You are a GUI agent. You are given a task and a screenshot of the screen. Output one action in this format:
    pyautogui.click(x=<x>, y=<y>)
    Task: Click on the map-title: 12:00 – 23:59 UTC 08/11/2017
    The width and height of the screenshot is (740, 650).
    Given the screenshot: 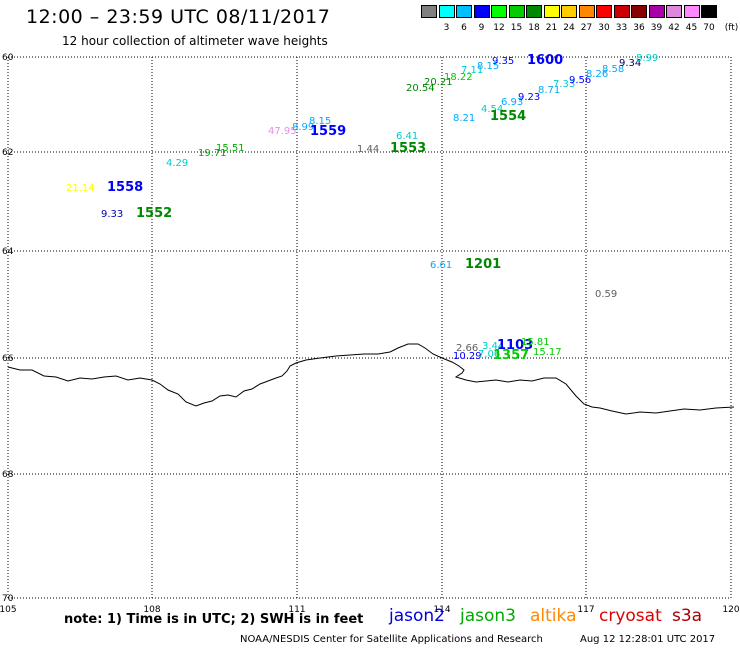 What is the action you would take?
    pyautogui.click(x=178, y=17)
    